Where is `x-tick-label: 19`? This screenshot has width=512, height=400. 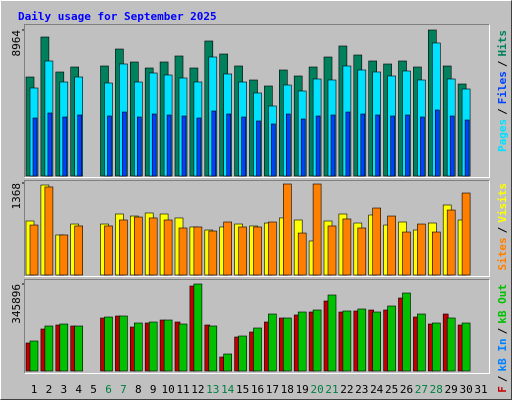
x-tick-label: 19 is located at coordinates (302, 389).